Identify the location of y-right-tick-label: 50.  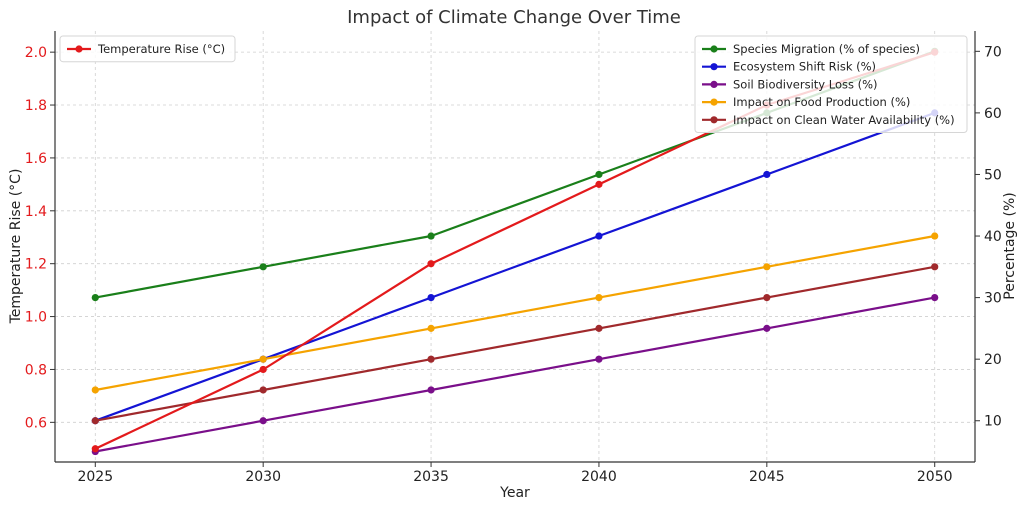
(993, 175).